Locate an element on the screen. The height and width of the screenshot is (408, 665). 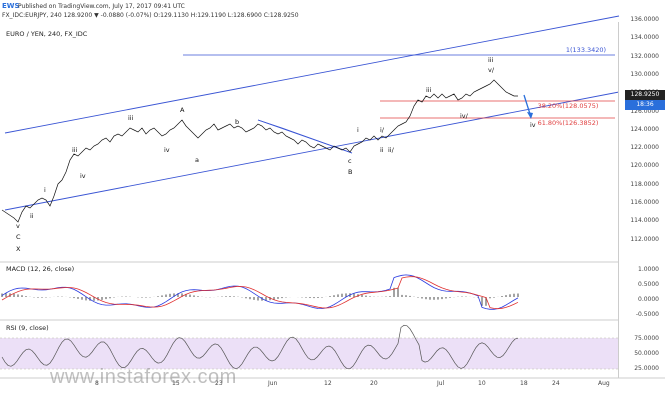
fib-label-38: 38.20%(128.0575) is located at coordinates (568, 106).